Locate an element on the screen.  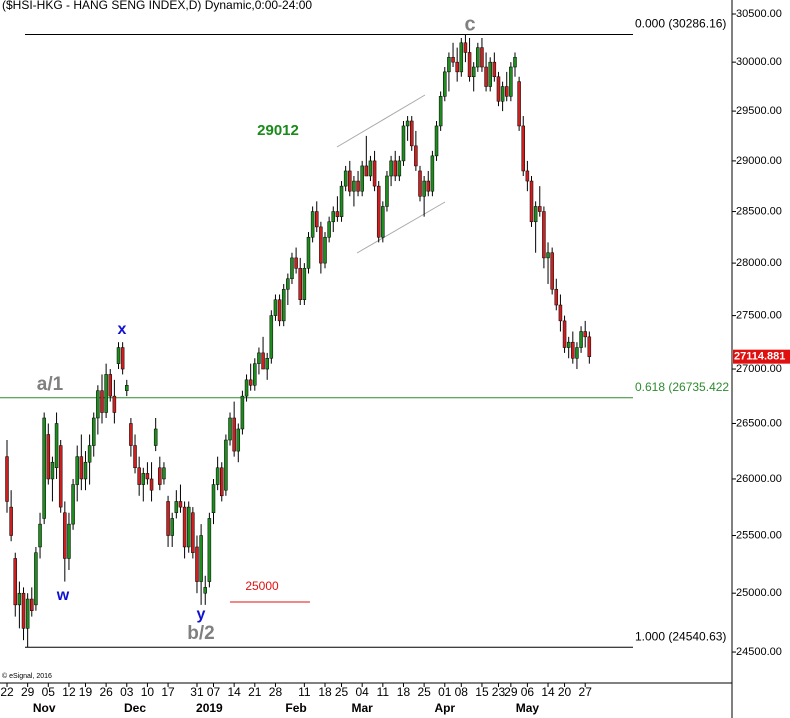
annotation: 25000 is located at coordinates (262, 586).